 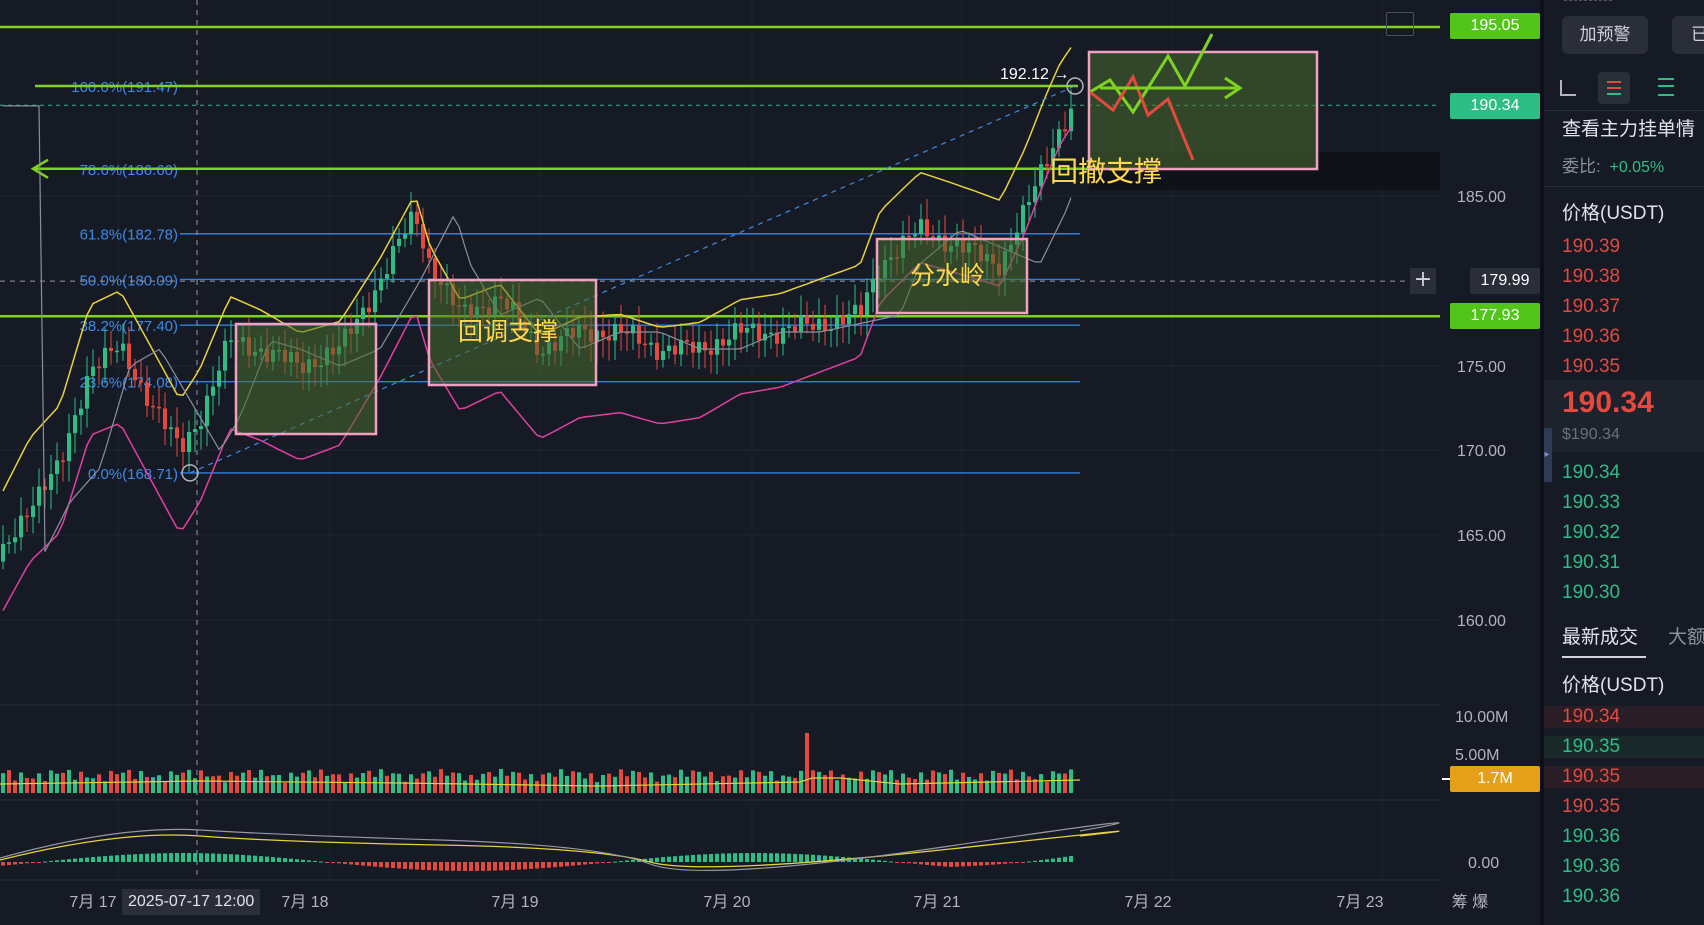 I want to click on ask-price-row: 190.39, so click(x=1591, y=246).